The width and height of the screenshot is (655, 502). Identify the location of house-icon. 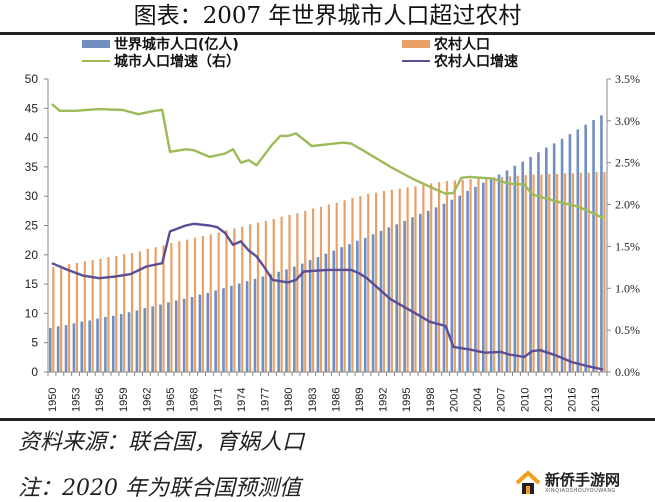
(528, 482).